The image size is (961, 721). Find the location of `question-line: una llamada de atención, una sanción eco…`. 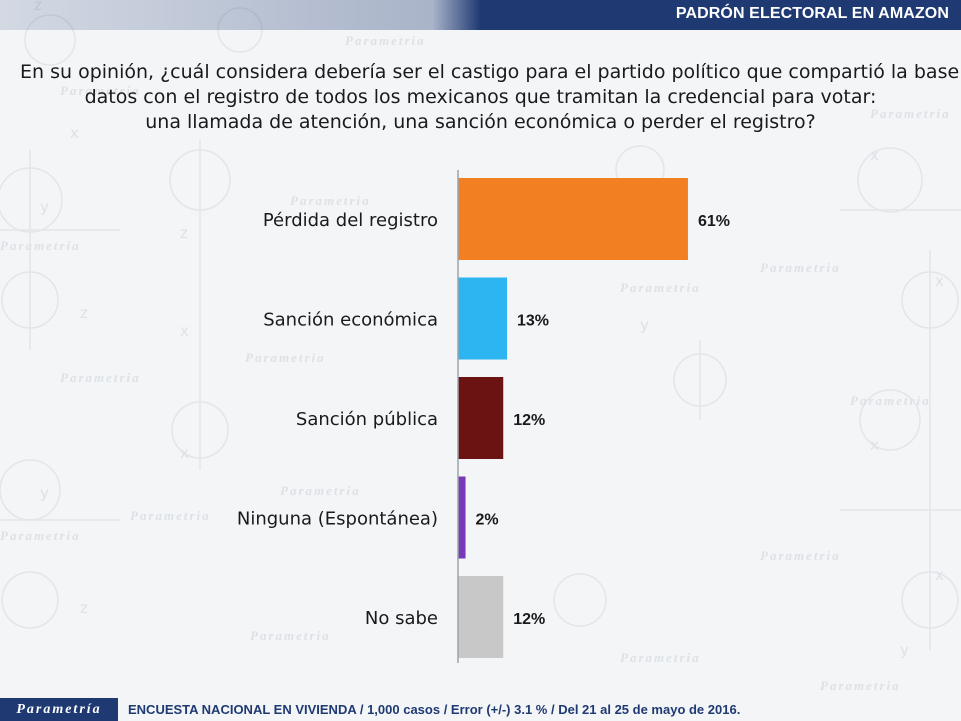

question-line: una llamada de atención, una sanción eco… is located at coordinates (480, 122).